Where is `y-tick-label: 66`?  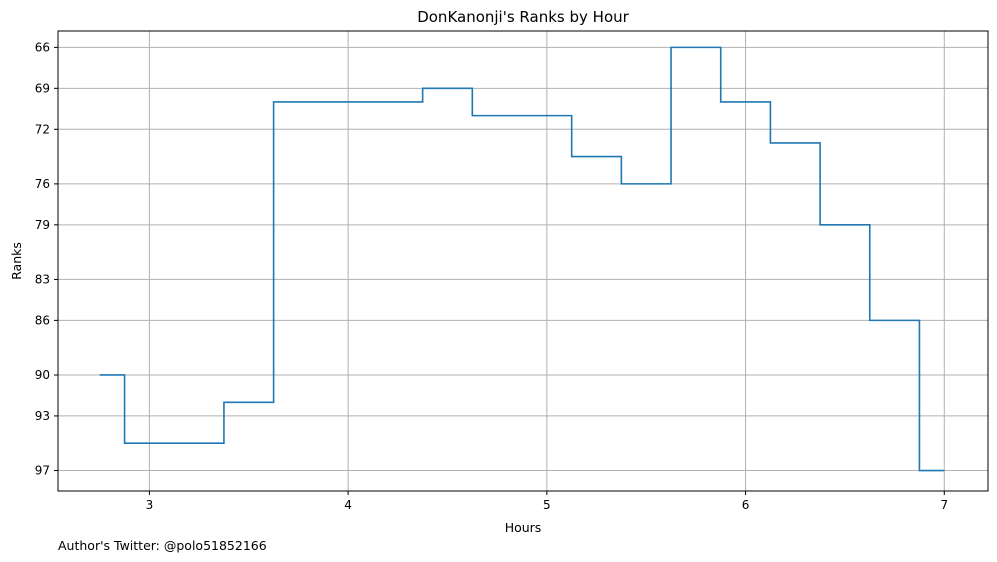 y-tick-label: 66 is located at coordinates (42, 47).